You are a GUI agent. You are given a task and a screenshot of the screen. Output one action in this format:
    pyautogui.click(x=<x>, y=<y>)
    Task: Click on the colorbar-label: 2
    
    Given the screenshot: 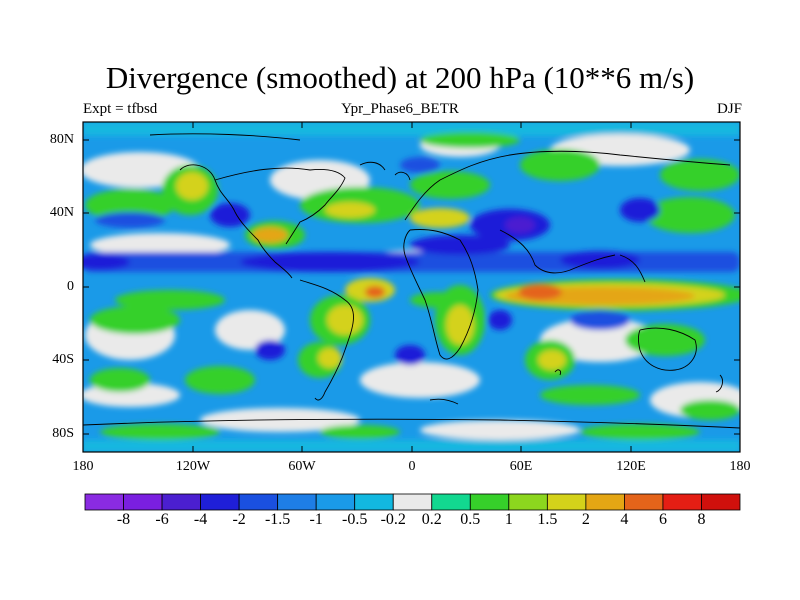 What is the action you would take?
    pyautogui.click(x=585, y=519)
    